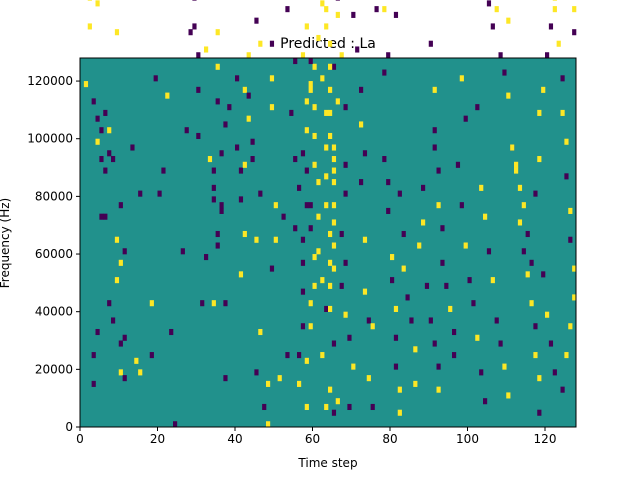 This screenshot has width=640, height=480. Describe the element at coordinates (316, 436) in the screenshot. I see `x-axis: 0 20 40 60 80 100 120` at that location.